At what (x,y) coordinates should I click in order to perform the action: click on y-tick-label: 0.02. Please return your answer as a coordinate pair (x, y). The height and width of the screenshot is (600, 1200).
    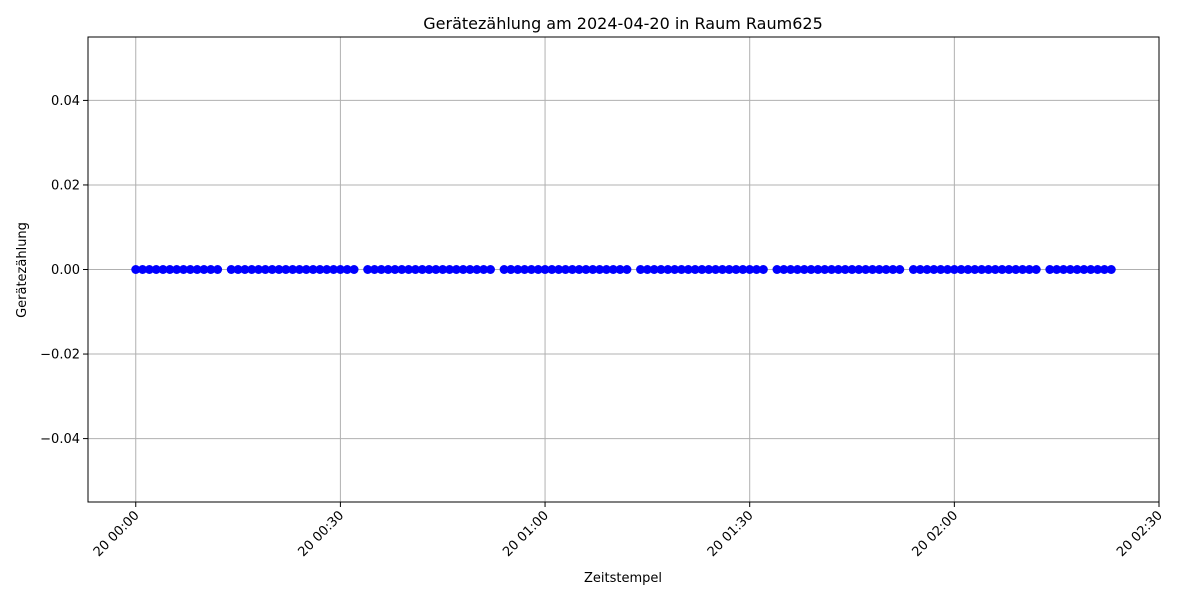
    Looking at the image, I should click on (65, 185).